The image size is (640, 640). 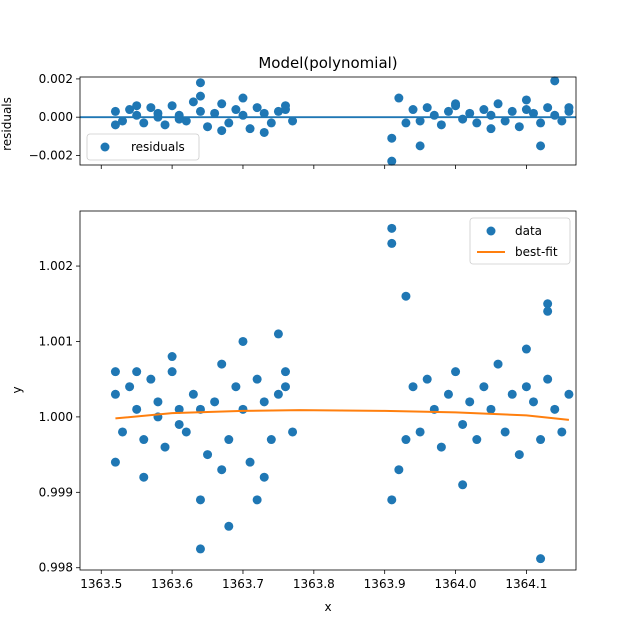 What do you see at coordinates (536, 252) in the screenshot?
I see `legend-label-best-fit: best-fit` at bounding box center [536, 252].